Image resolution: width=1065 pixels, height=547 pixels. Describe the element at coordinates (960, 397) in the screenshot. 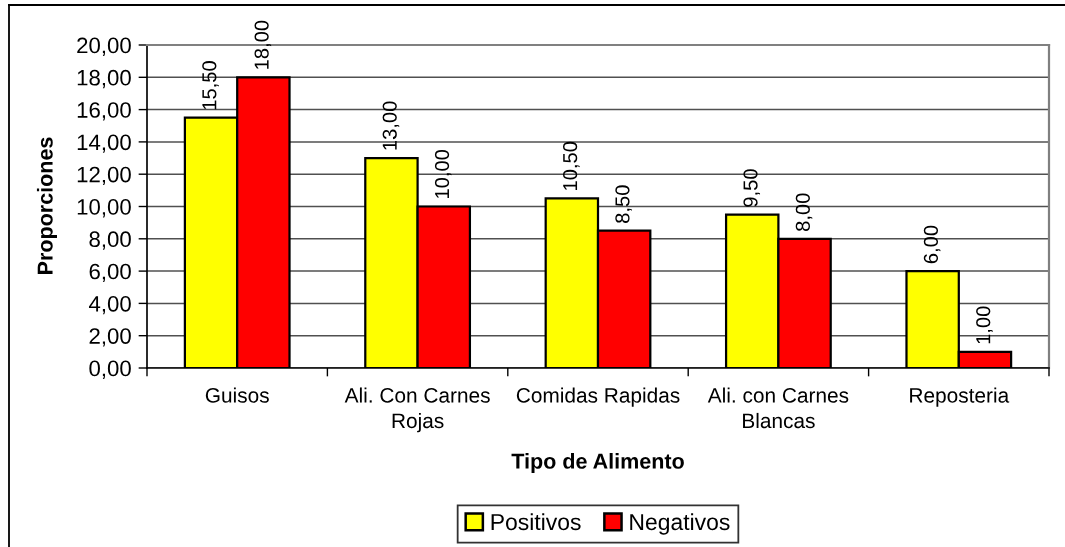

I see `x-tick-label: Reposteria` at that location.